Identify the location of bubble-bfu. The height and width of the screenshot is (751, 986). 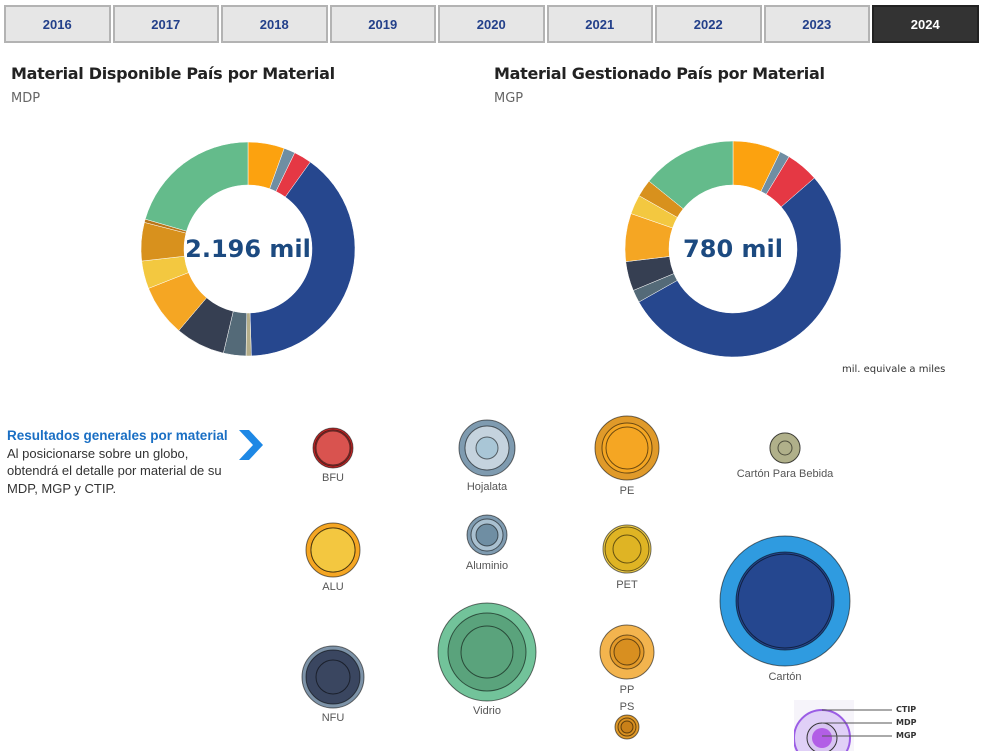
(333, 448).